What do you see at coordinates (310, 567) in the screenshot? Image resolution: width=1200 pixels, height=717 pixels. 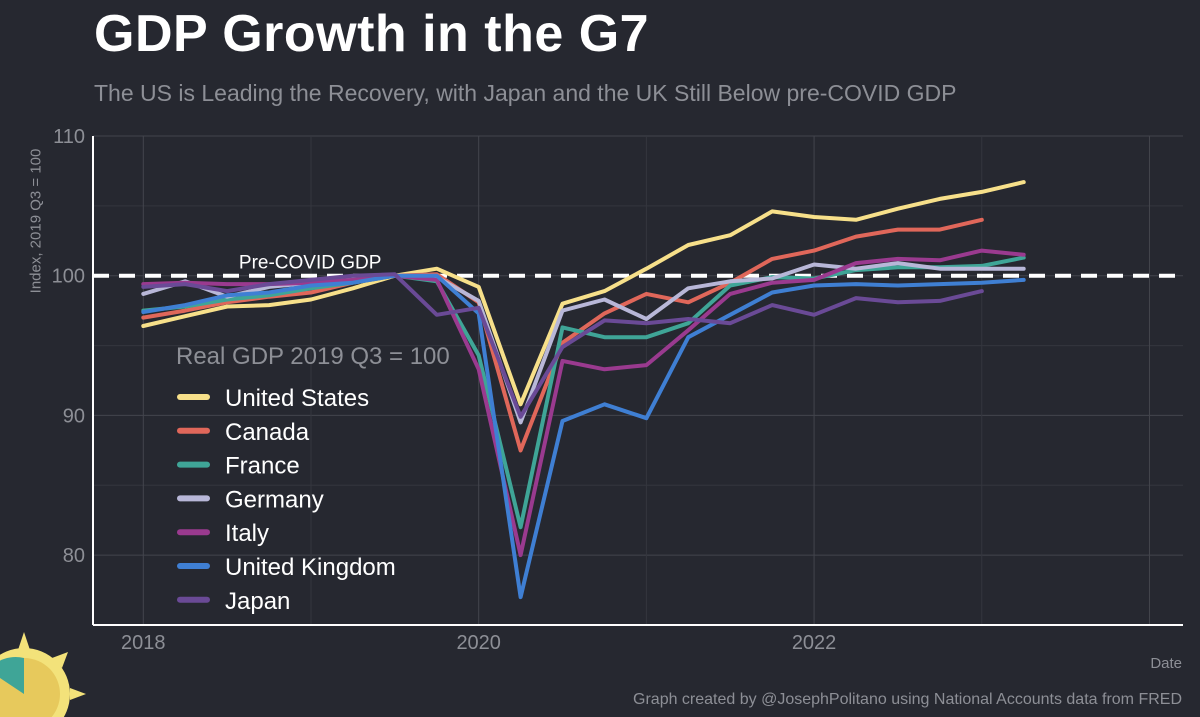 I see `legend-label-united-kingdom: United Kingdom` at bounding box center [310, 567].